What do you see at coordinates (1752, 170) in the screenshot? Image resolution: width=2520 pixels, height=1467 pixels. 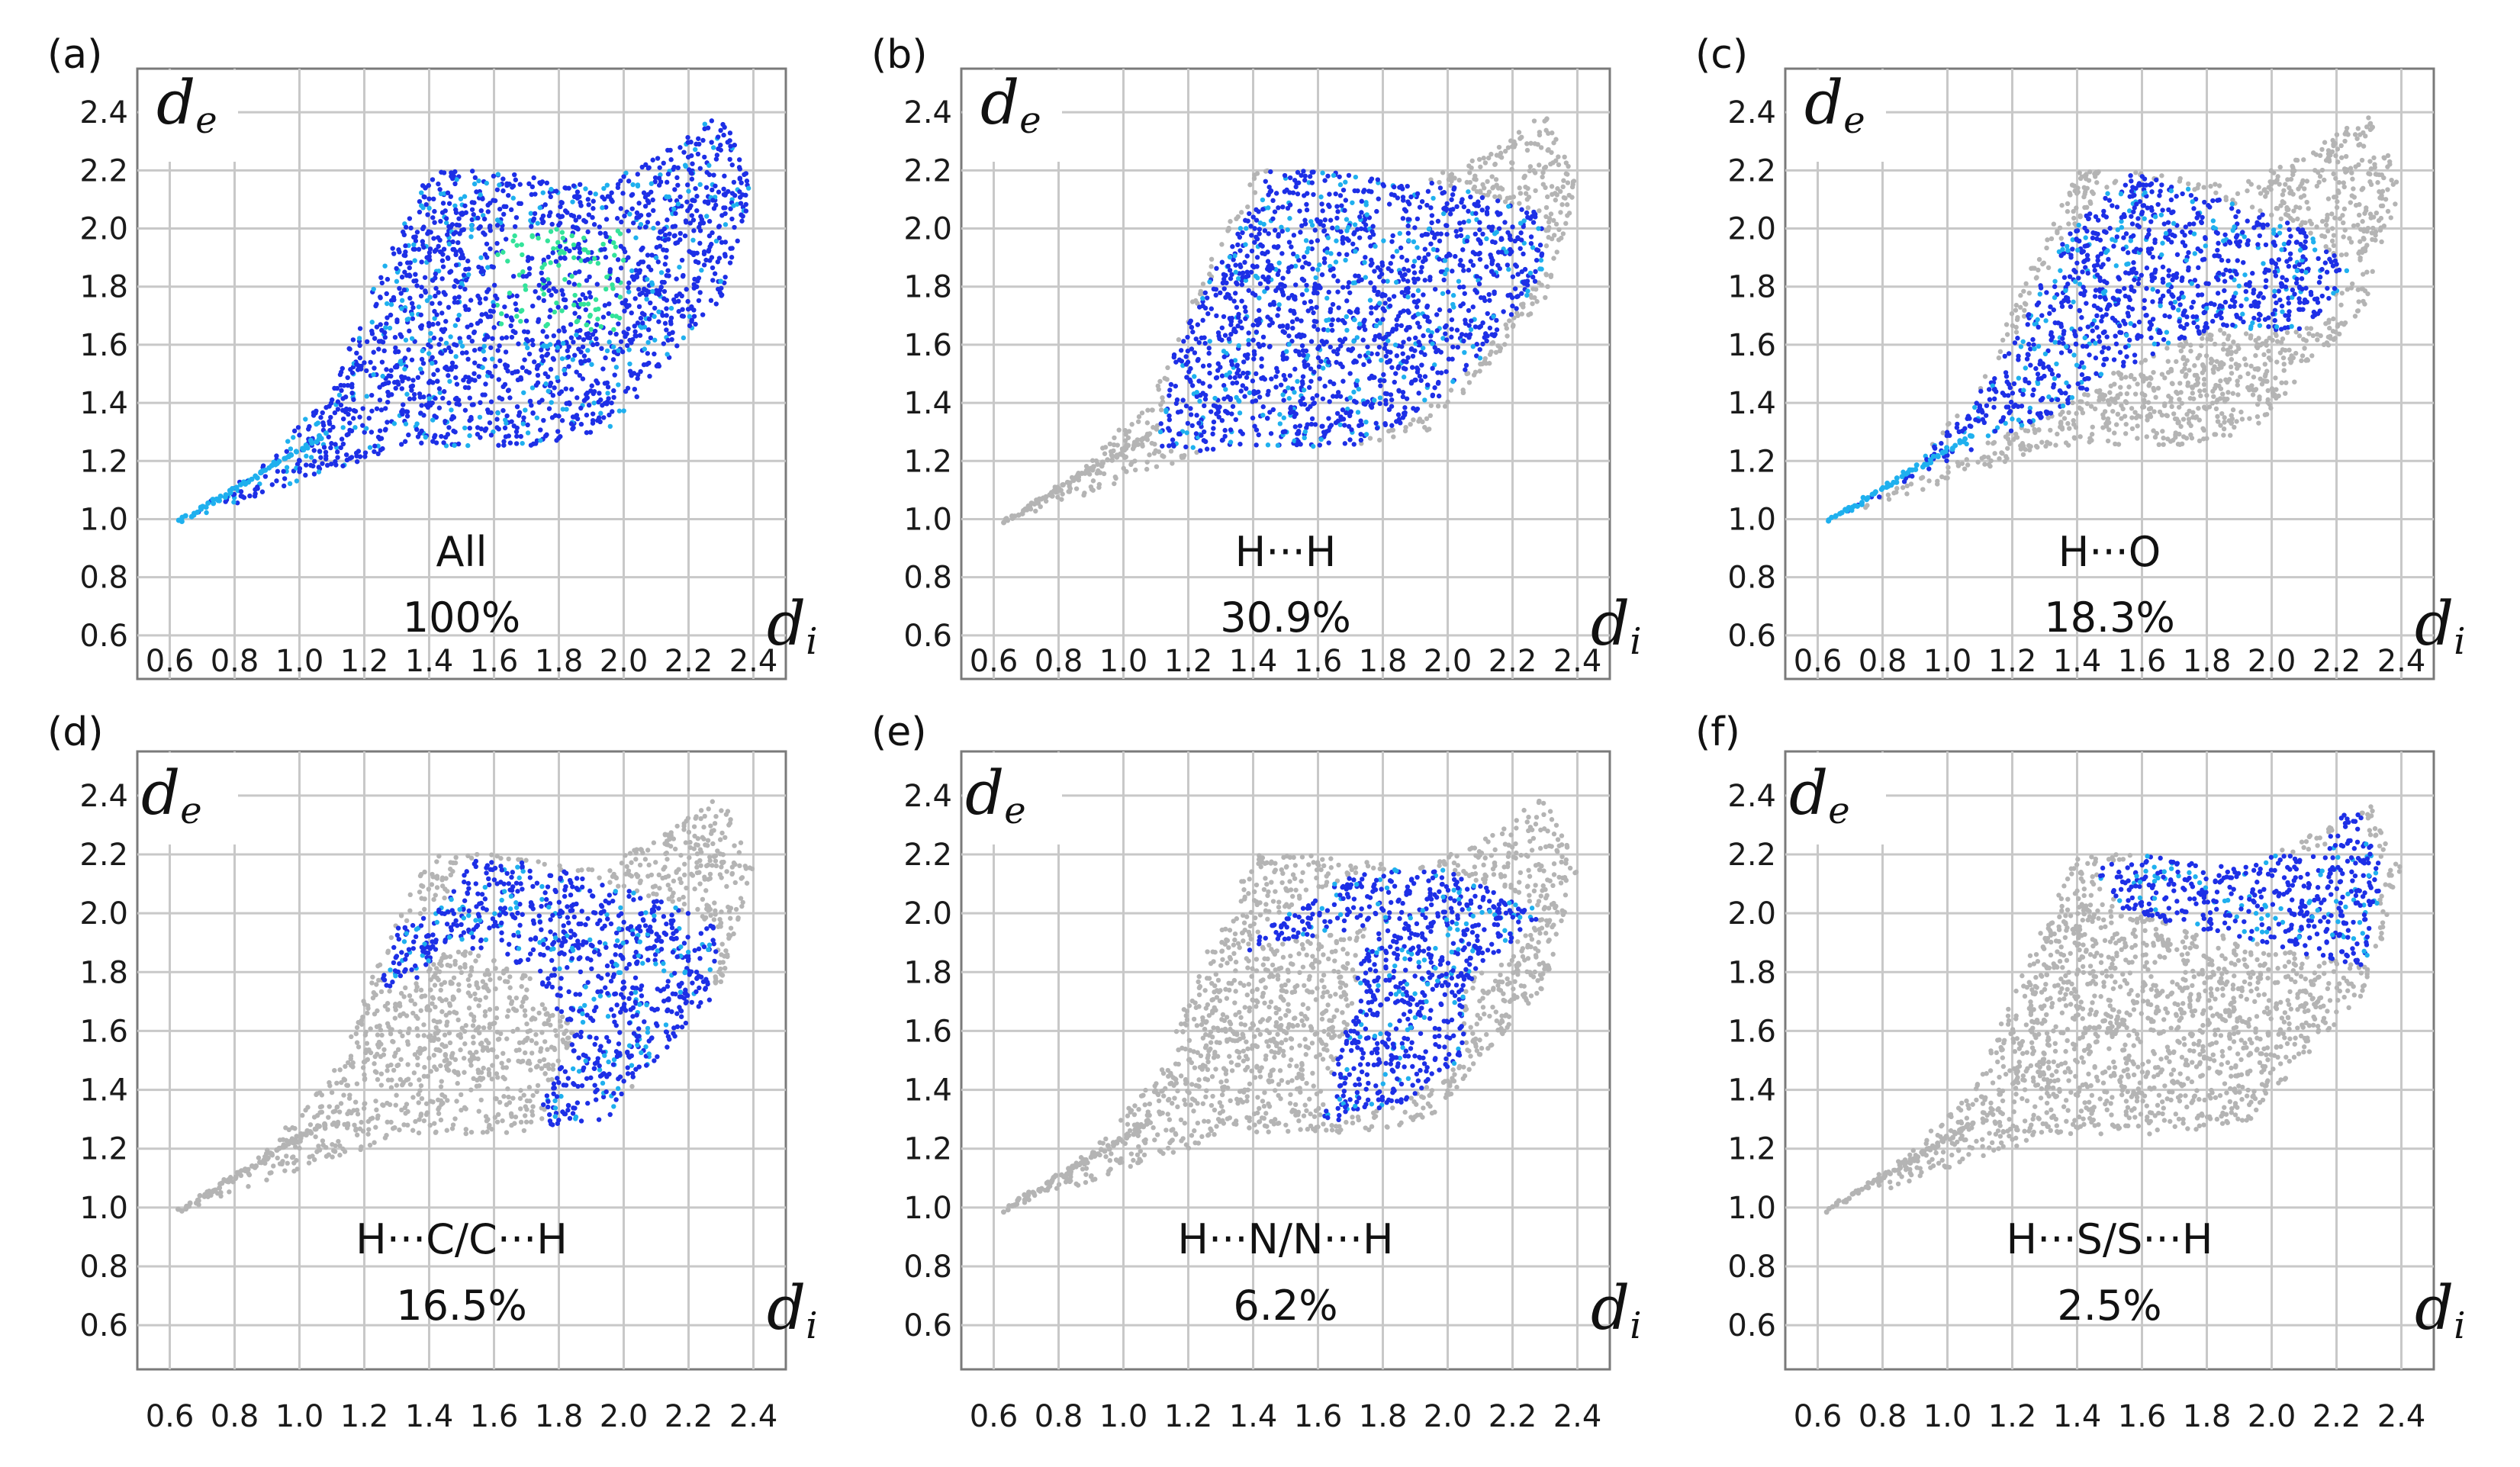 I see `y-tick-label: 2.2` at bounding box center [1752, 170].